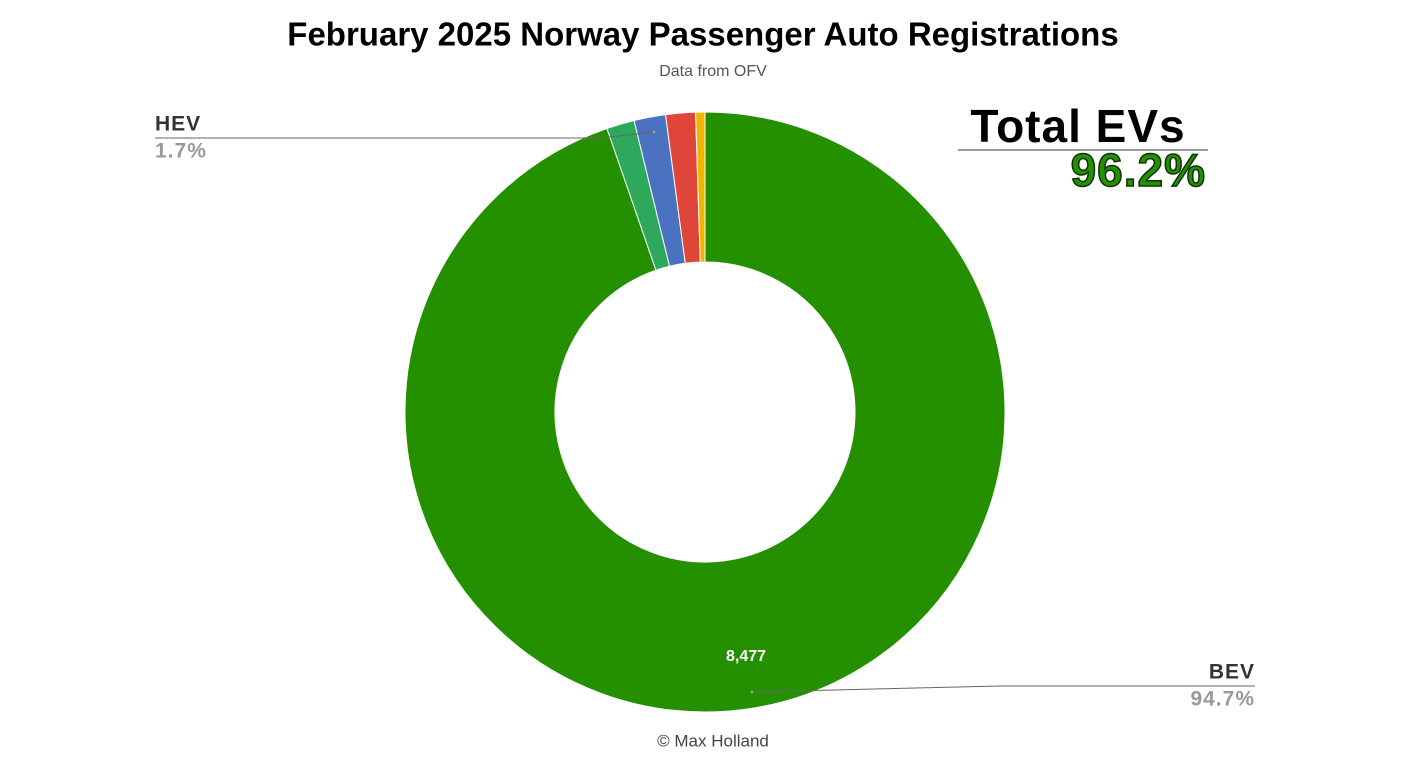 The height and width of the screenshot is (782, 1406). What do you see at coordinates (1077, 126) in the screenshot?
I see `annotation-title: Total EVs` at bounding box center [1077, 126].